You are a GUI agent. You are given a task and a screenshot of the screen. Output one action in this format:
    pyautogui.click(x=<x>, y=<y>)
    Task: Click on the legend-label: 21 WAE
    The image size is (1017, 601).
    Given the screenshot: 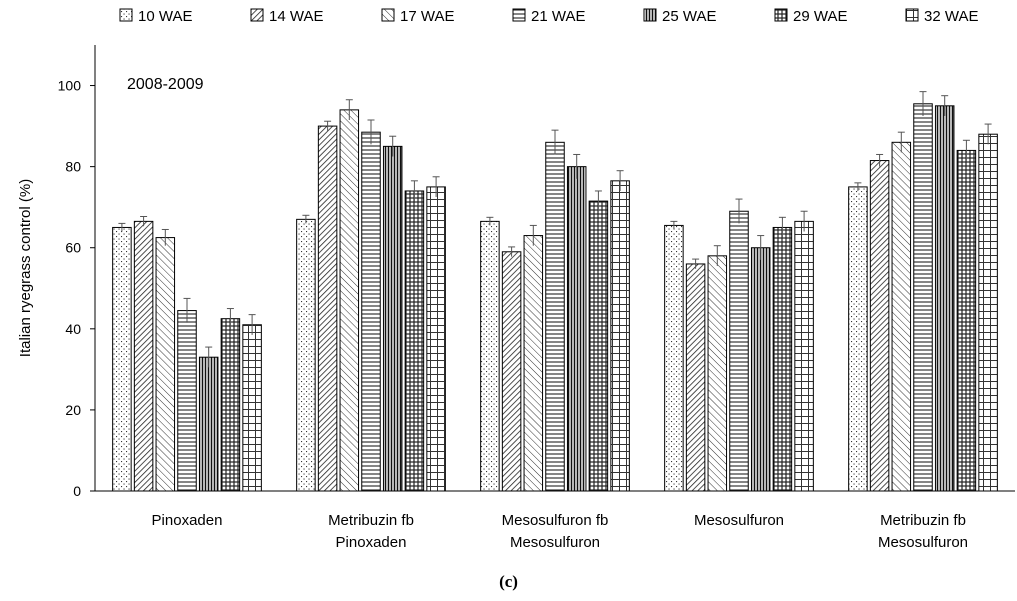 What is the action you would take?
    pyautogui.click(x=558, y=16)
    